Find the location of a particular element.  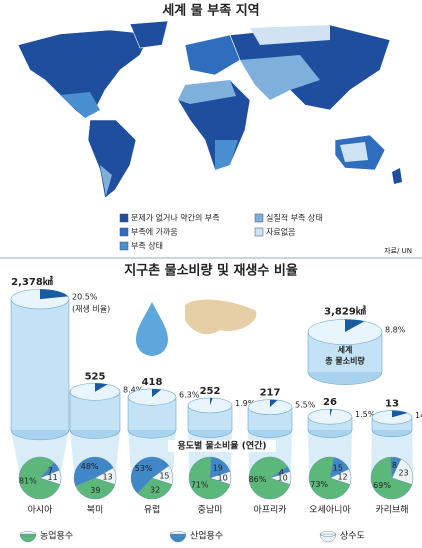

usage-title-bg is located at coordinates (222, 446).